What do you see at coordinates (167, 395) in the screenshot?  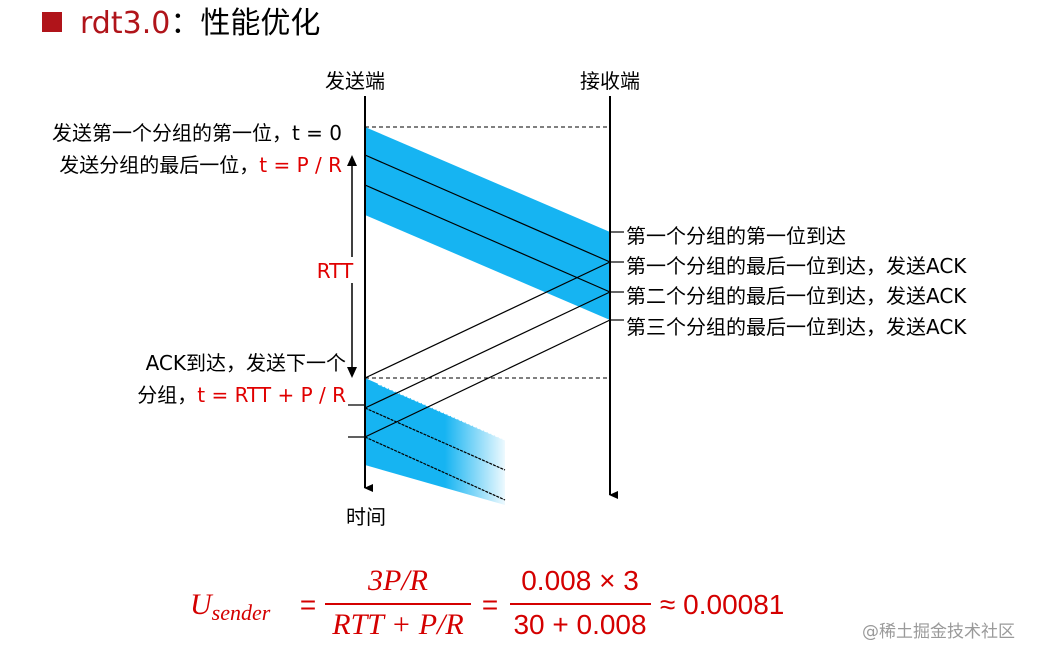 I see `label-text: 分组，` at bounding box center [167, 395].